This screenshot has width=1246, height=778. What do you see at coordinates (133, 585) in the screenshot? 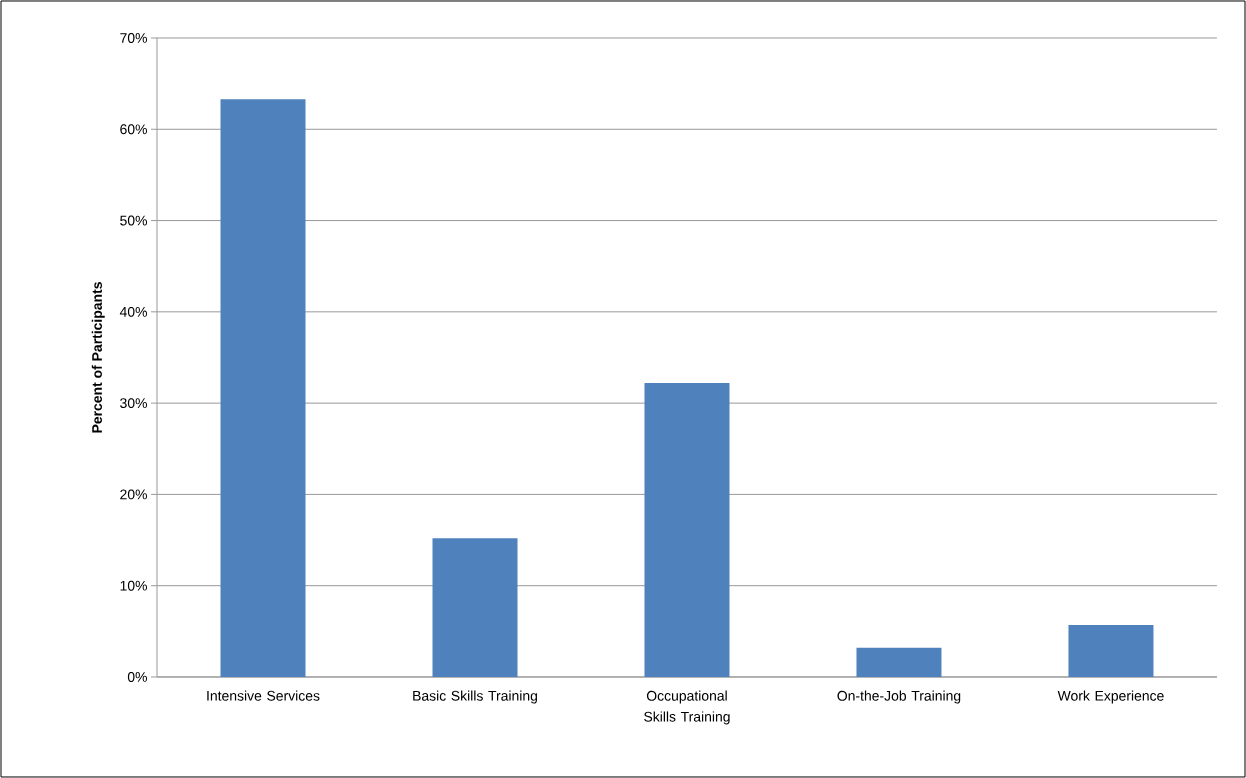
I see `y-tick-label: 10%` at bounding box center [133, 585].